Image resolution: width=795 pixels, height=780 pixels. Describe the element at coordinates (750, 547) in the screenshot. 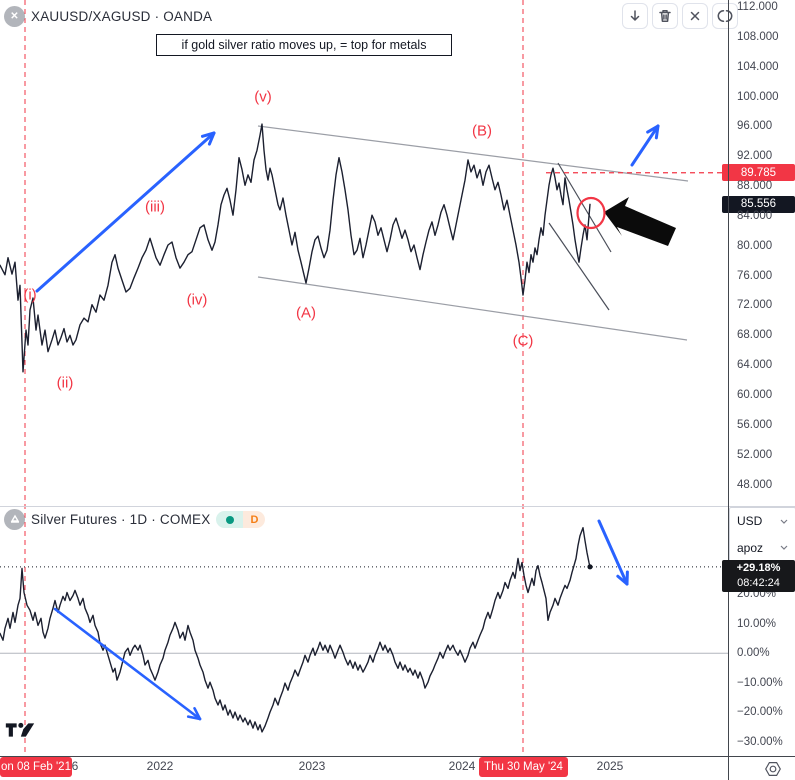

I see `unit-value: apoz` at that location.